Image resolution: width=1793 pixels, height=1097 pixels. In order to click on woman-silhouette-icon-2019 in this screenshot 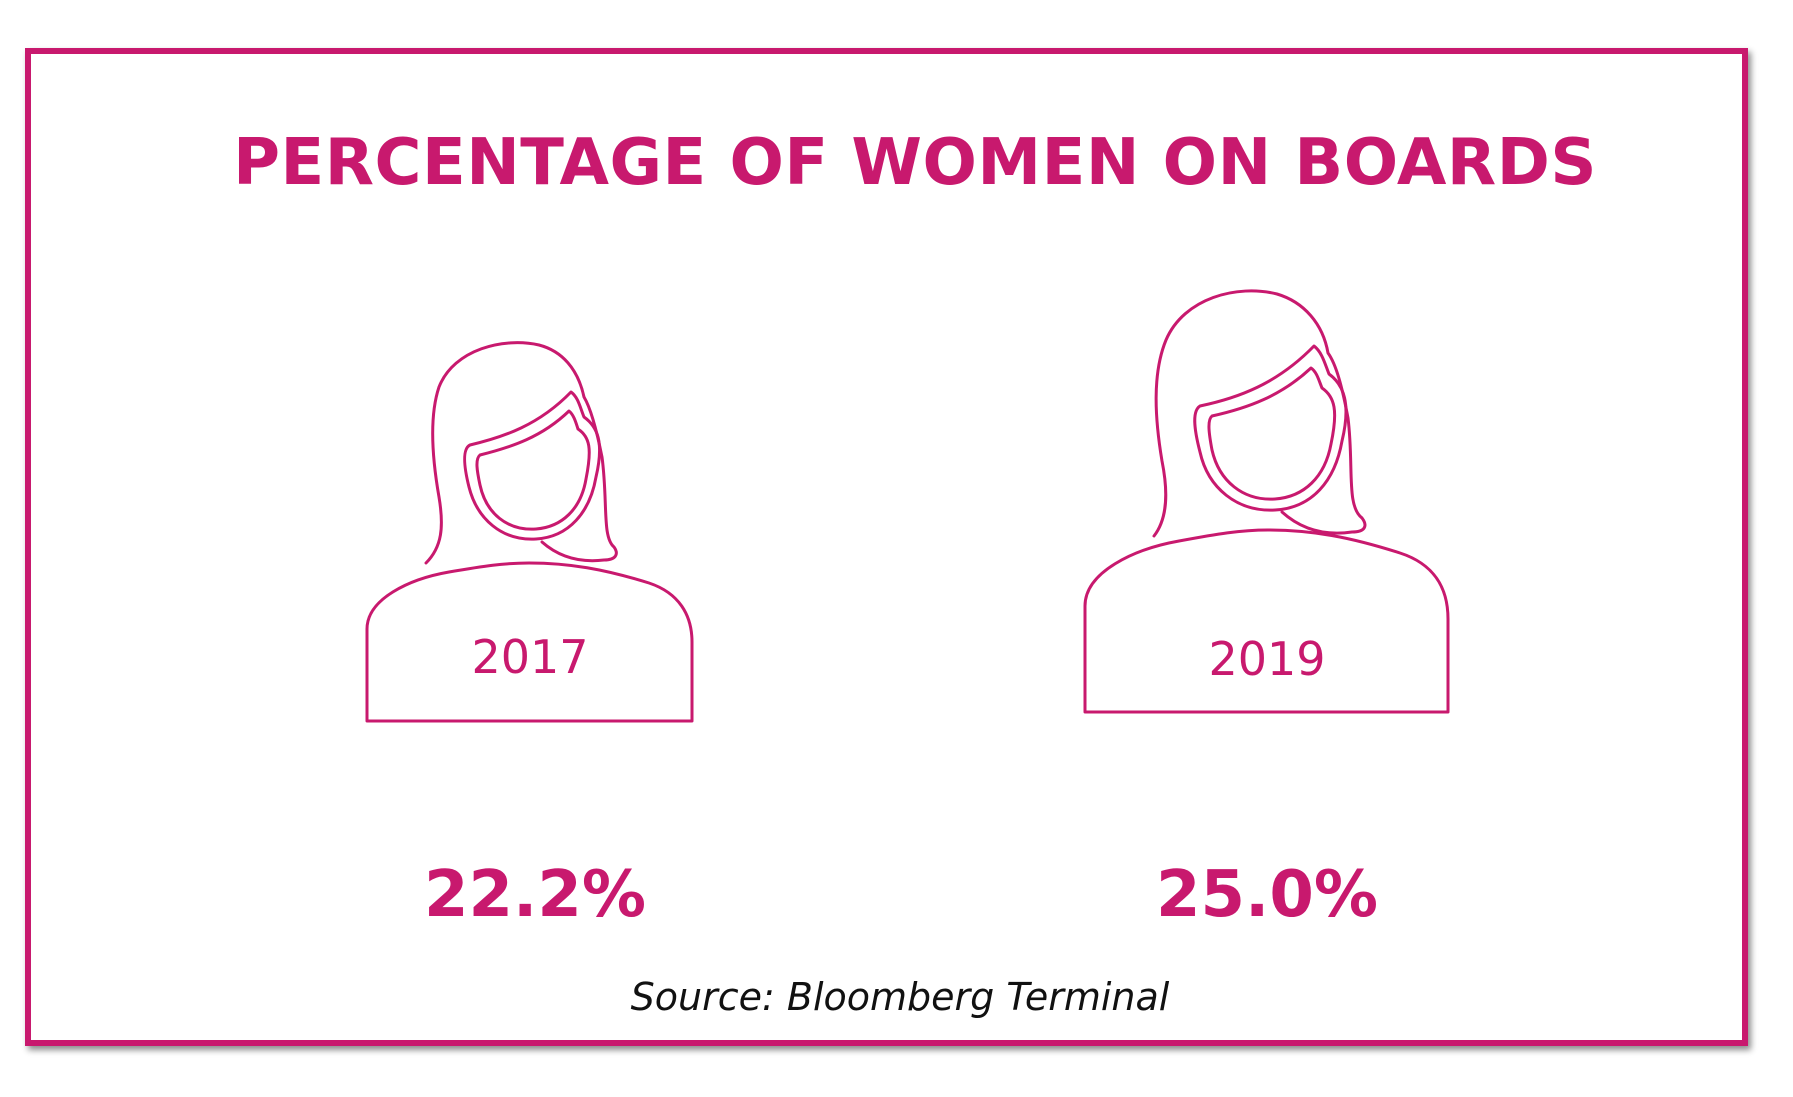, I will do `click(1266, 501)`.